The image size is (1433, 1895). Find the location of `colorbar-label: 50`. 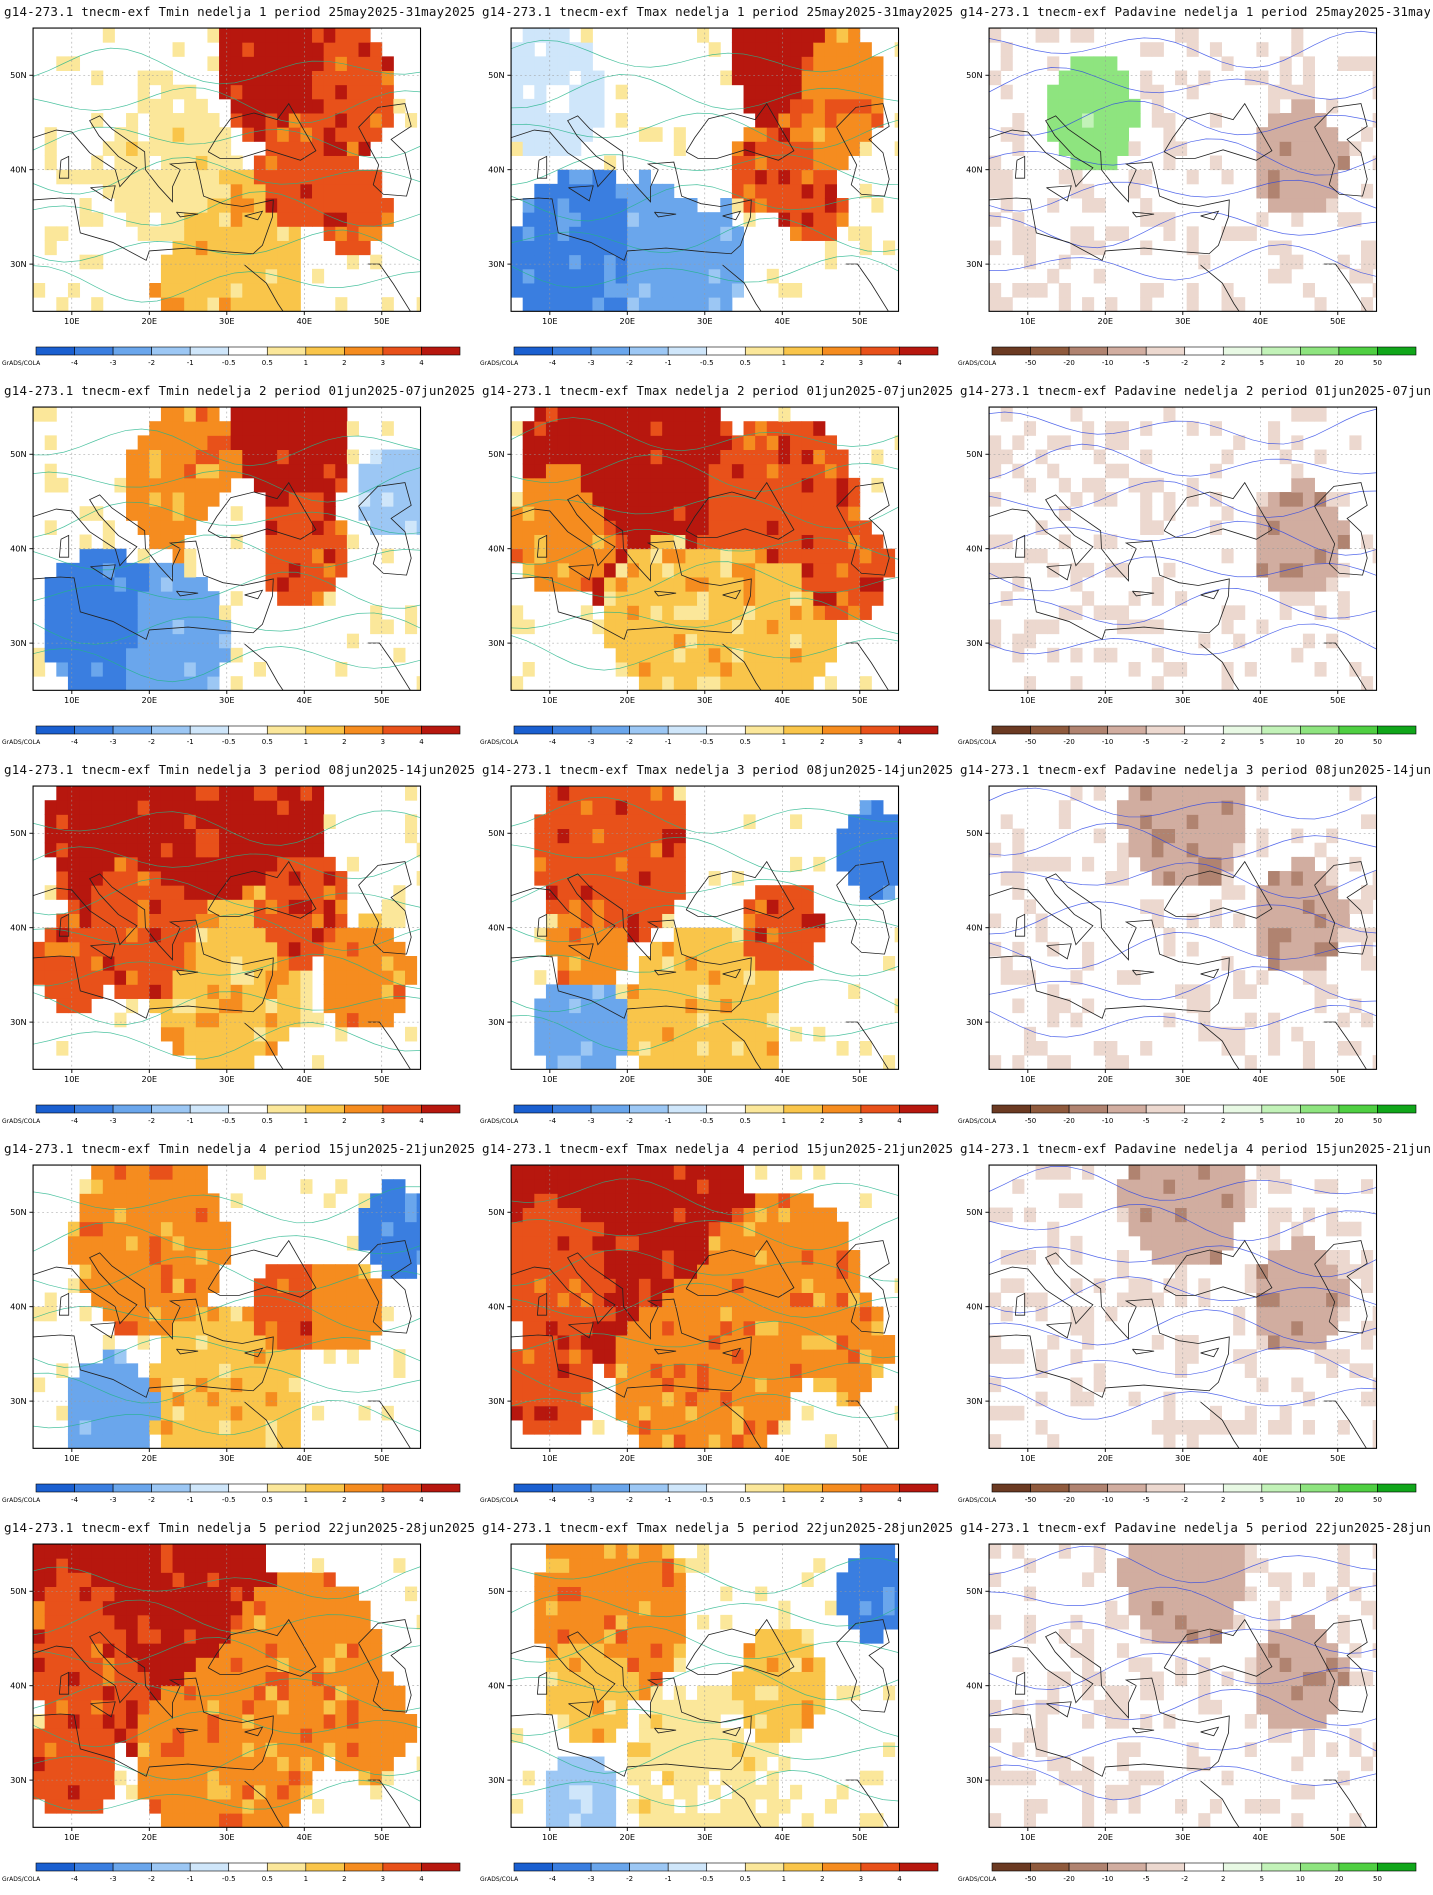

colorbar-label: 50 is located at coordinates (1377, 1500).